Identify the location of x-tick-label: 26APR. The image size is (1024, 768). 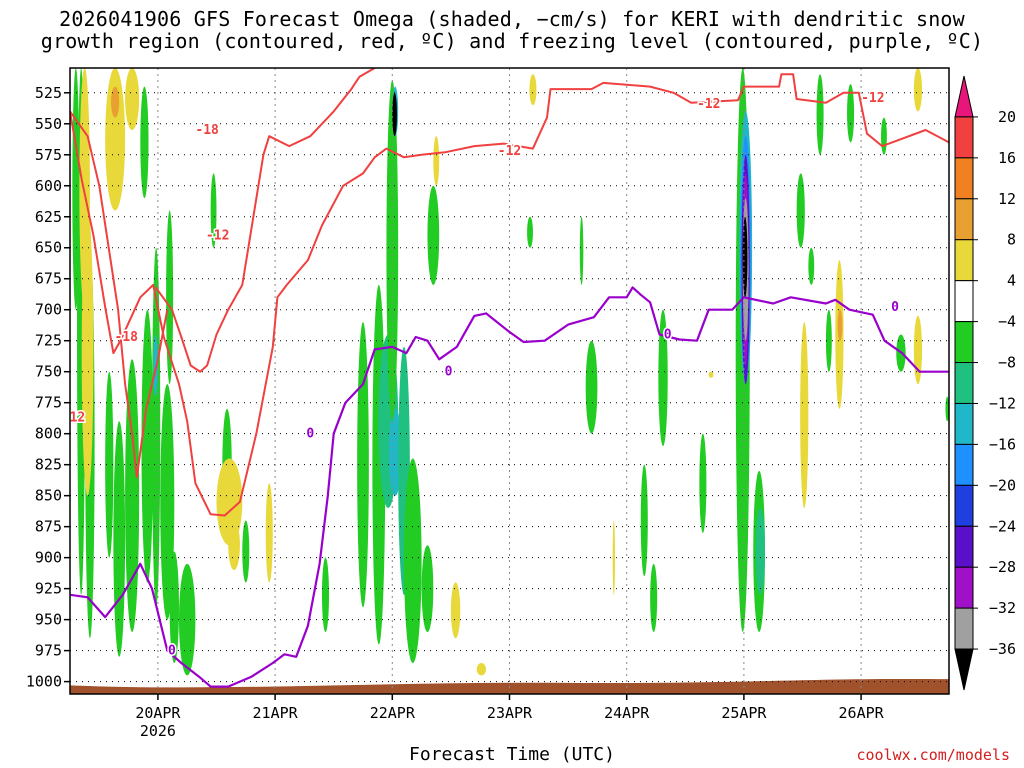
(862, 713).